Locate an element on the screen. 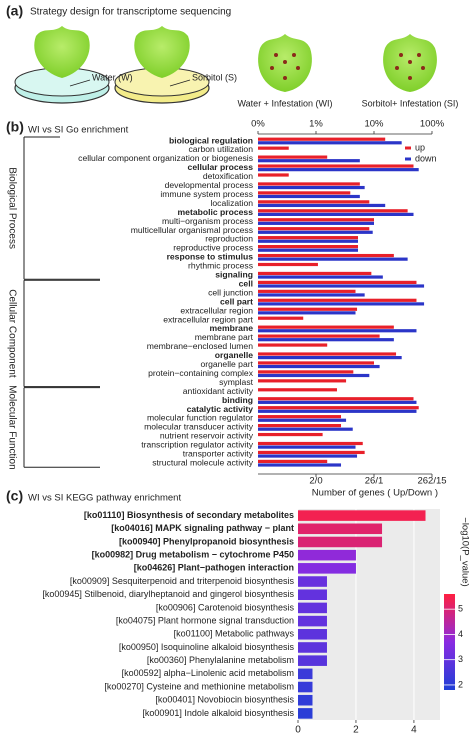 The image size is (474, 737). term-label: developmental process is located at coordinates (209, 185).